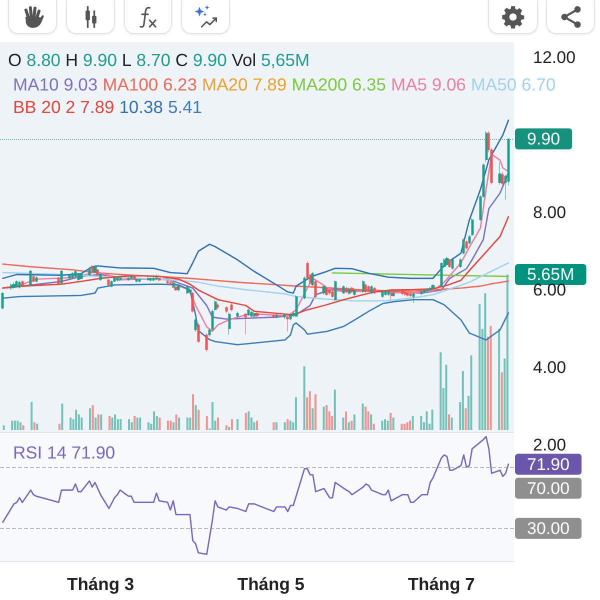  I want to click on function-button, so click(148, 17).